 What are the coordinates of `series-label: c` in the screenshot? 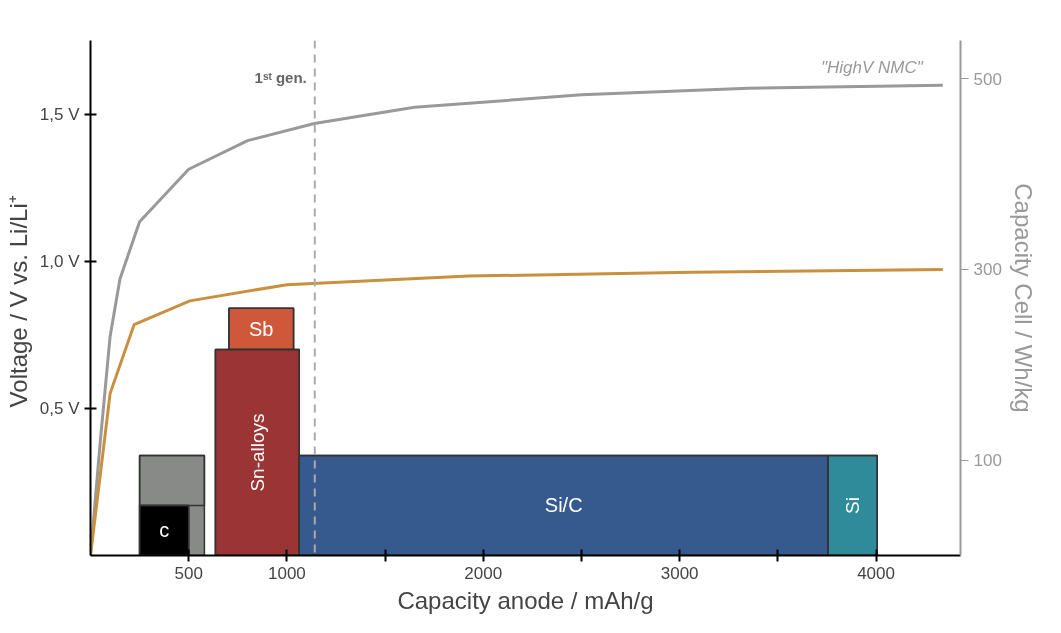 It's located at (164, 530).